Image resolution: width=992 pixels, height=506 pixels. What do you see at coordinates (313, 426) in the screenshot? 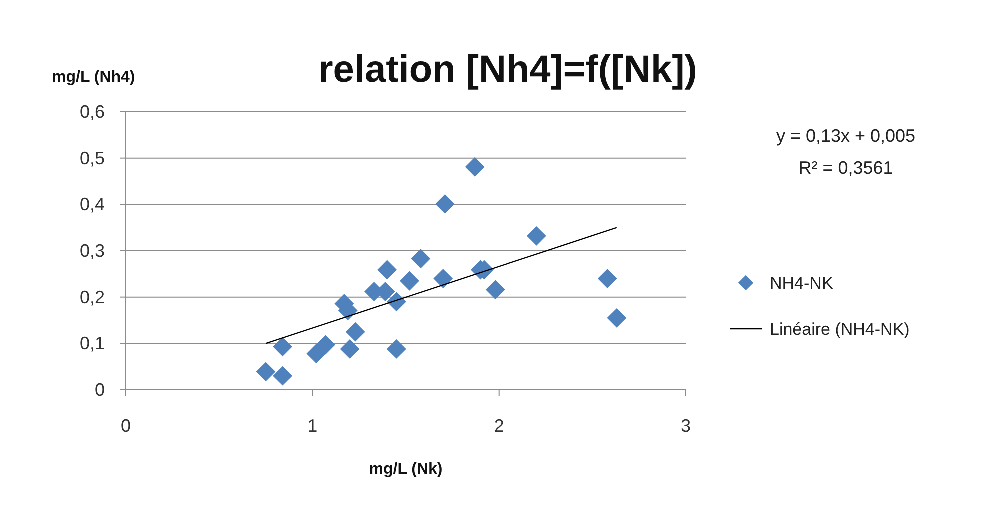
I see `x-tick-label: 1` at bounding box center [313, 426].